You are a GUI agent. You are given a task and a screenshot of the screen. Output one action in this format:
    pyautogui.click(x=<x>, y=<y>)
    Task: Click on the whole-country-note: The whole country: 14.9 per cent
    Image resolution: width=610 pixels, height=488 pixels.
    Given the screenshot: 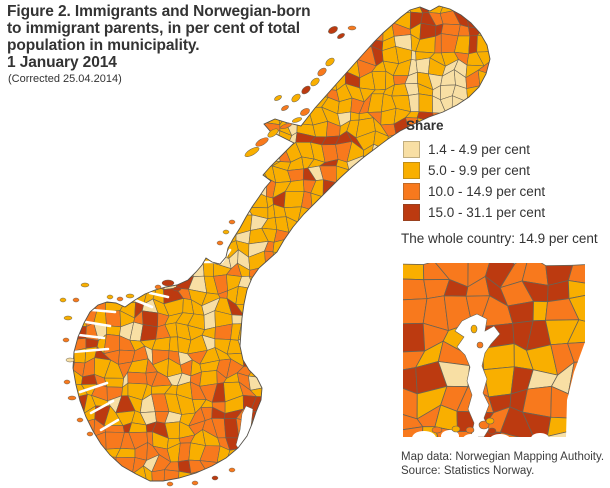 What is the action you would take?
    pyautogui.click(x=499, y=238)
    